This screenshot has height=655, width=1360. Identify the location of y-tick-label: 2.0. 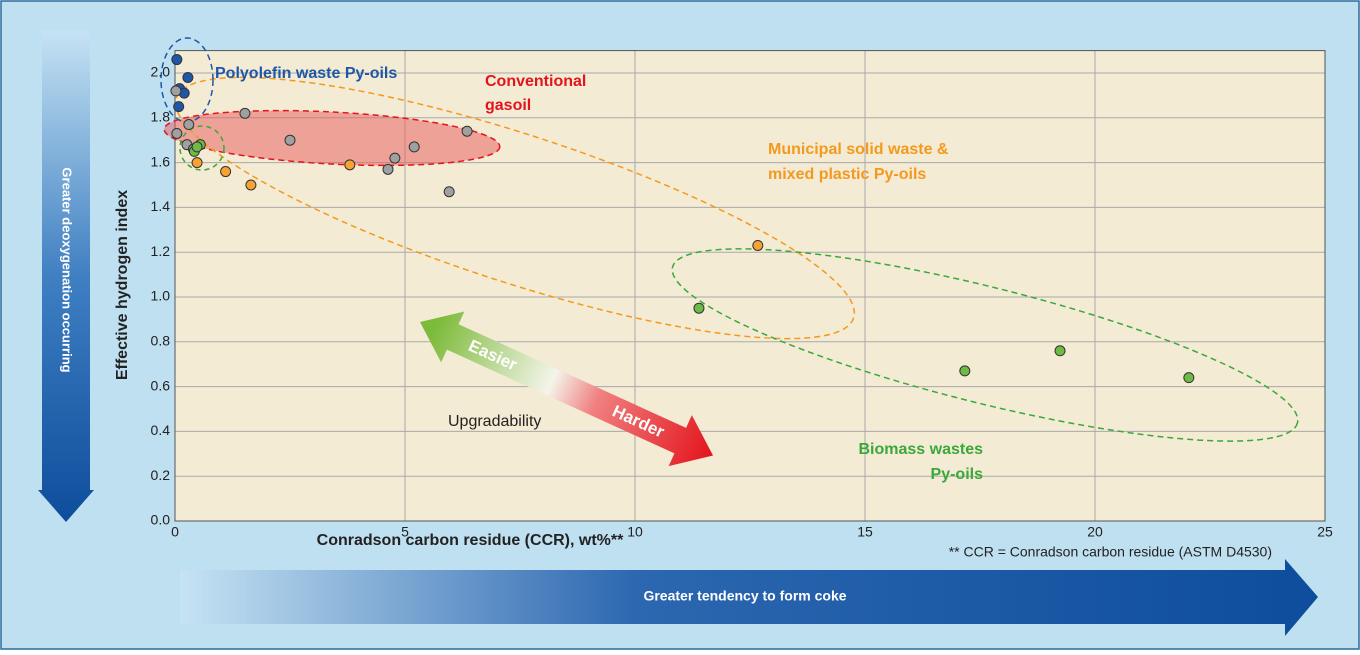
(161, 72).